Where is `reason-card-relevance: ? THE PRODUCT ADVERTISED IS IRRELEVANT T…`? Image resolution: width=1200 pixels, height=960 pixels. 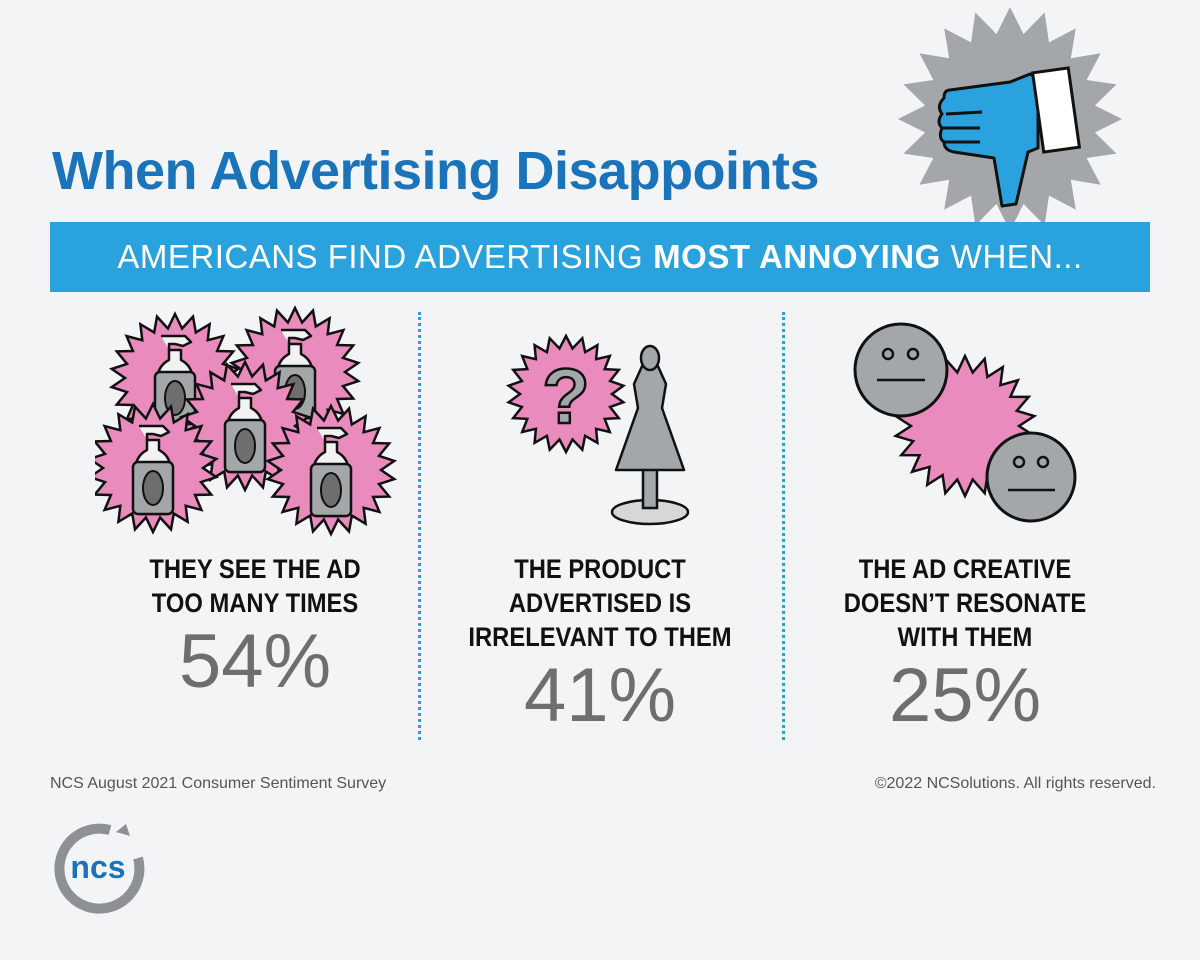 reason-card-relevance: ? THE PRODUCT ADVERTISED IS IRRELEVANT T… is located at coordinates (600, 519).